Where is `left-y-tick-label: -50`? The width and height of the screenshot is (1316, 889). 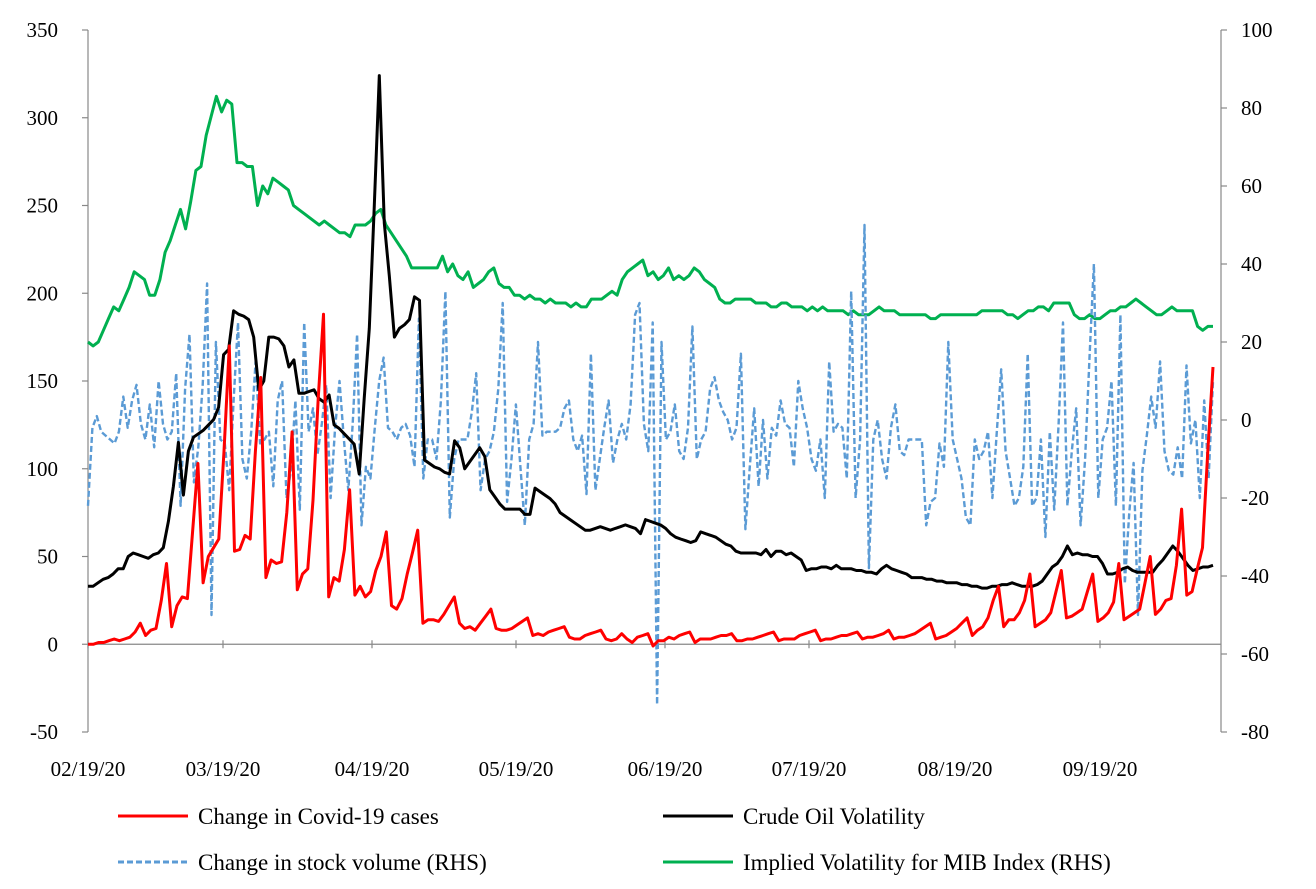 left-y-tick-label: -50 is located at coordinates (44, 732).